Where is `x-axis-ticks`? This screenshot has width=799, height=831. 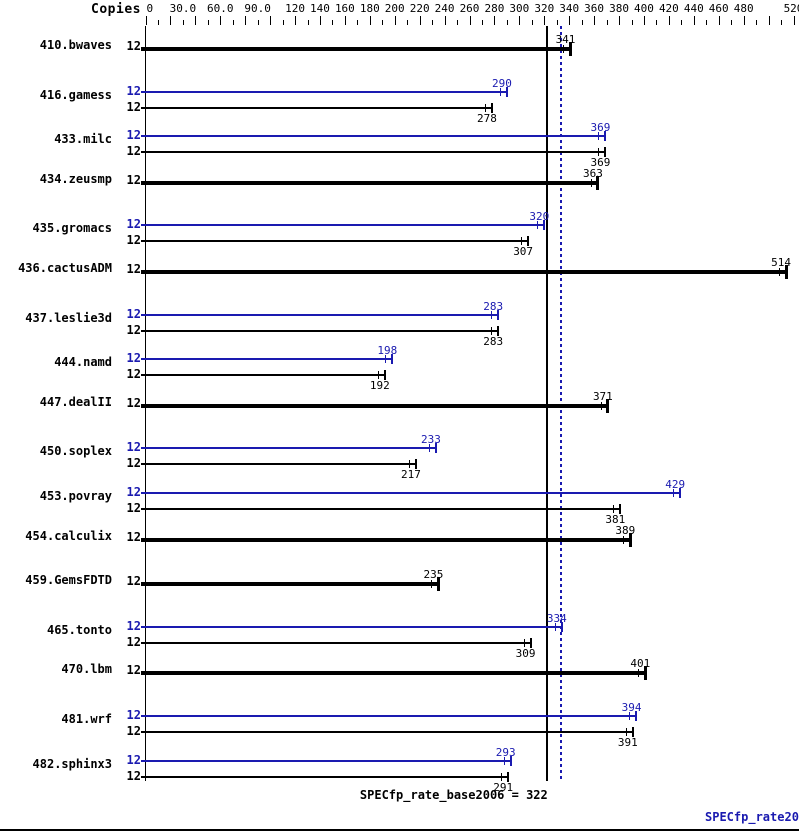 x-axis-ticks is located at coordinates (399, 21).